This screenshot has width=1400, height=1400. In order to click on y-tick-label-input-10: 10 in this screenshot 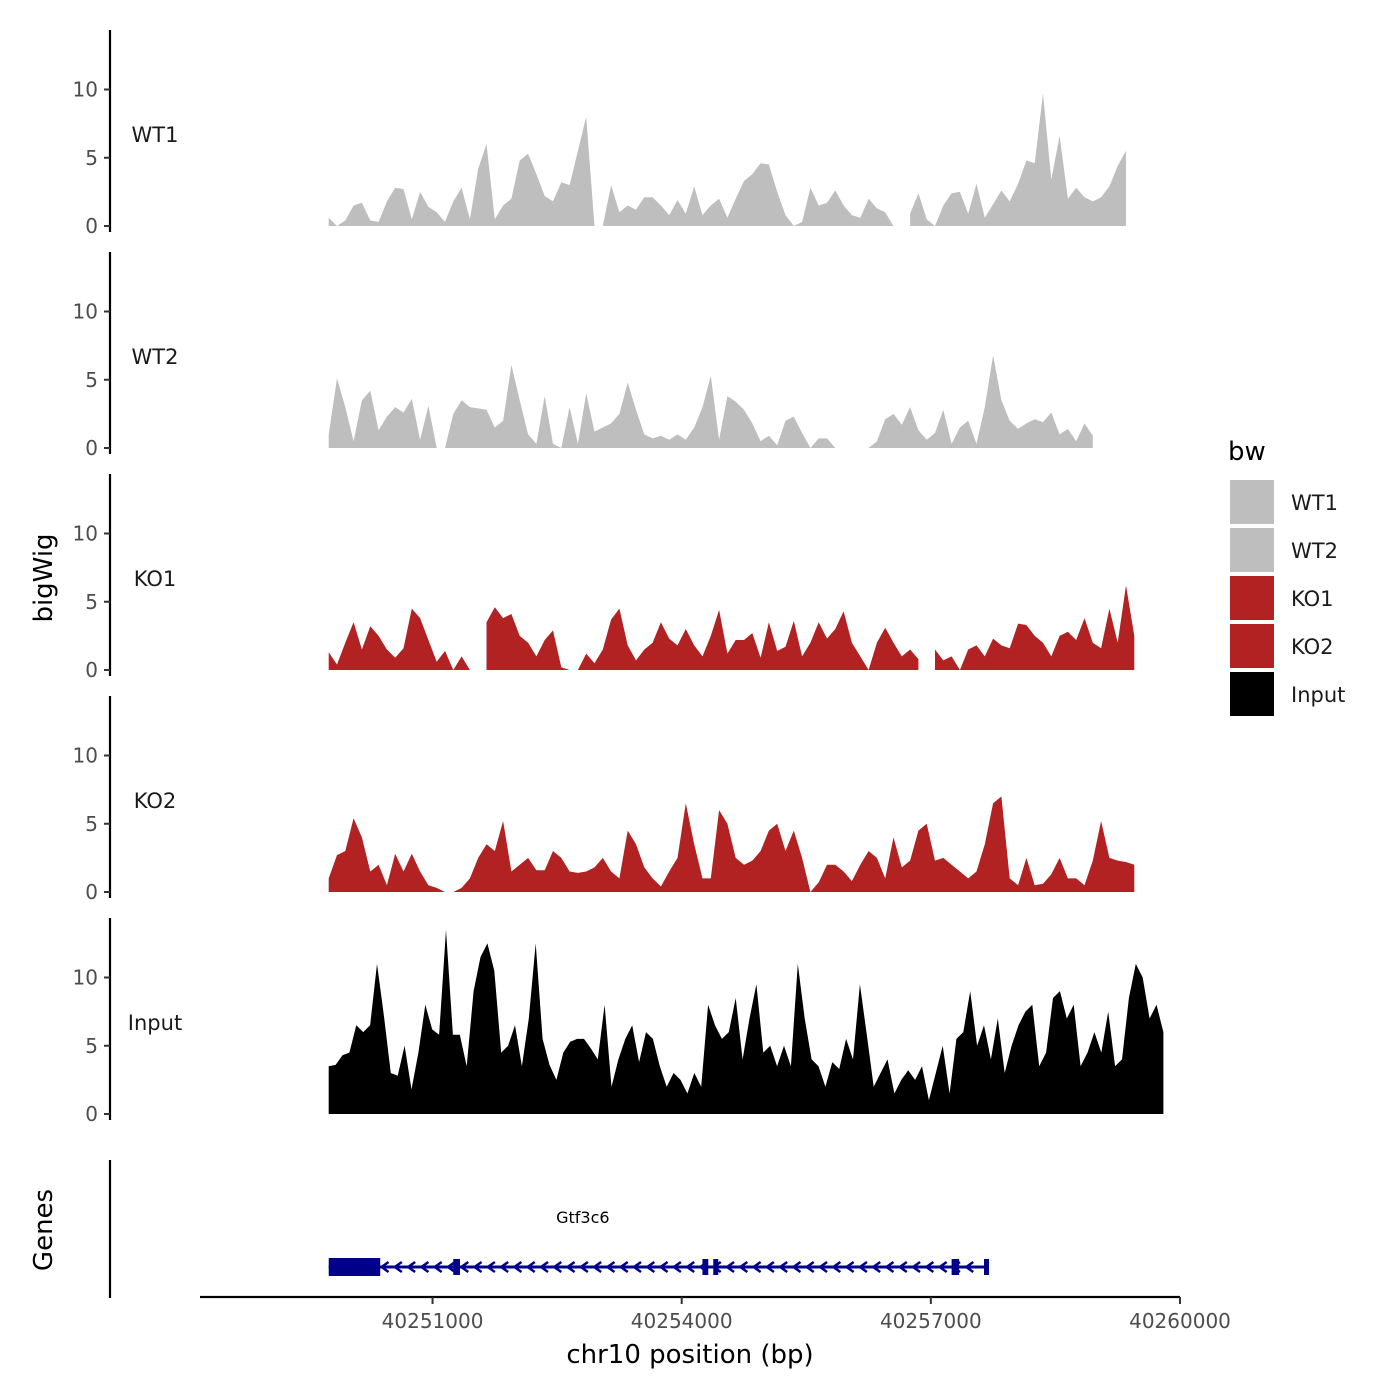, I will do `click(85, 978)`.